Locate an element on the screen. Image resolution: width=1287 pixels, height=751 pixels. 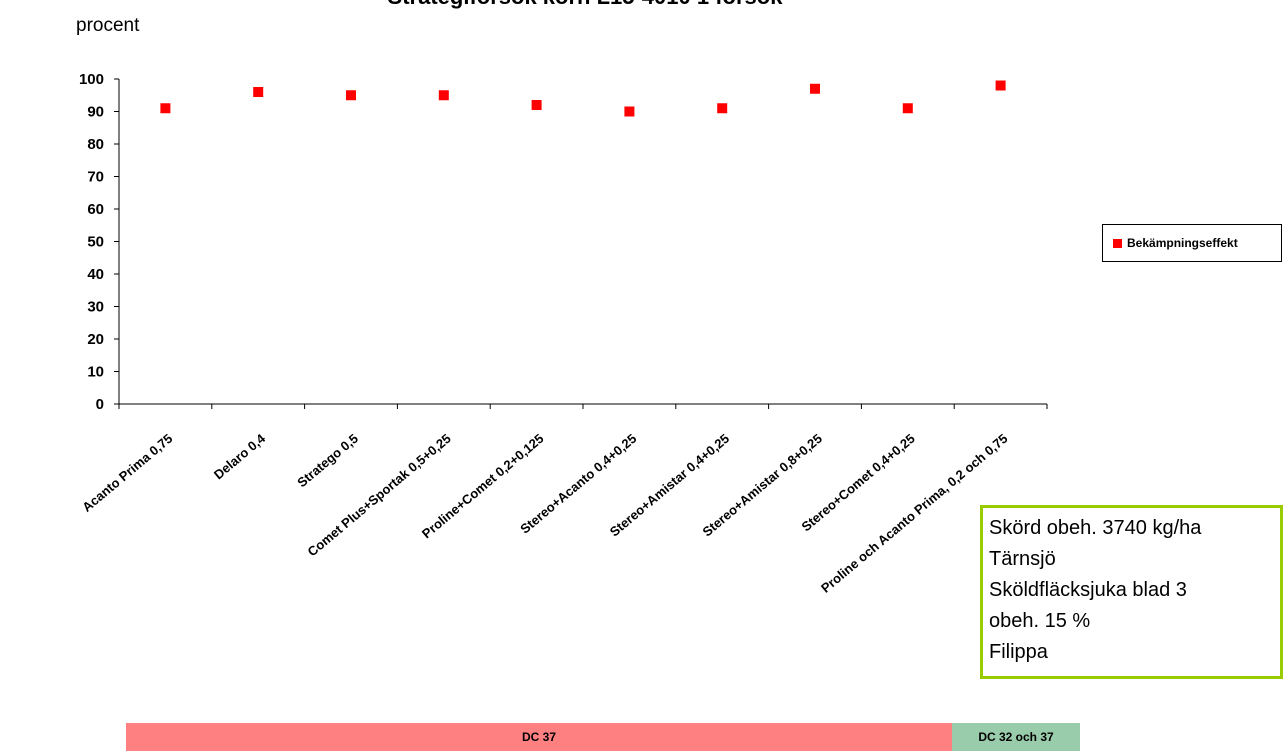
y-tick-label: 50 is located at coordinates (95, 242).